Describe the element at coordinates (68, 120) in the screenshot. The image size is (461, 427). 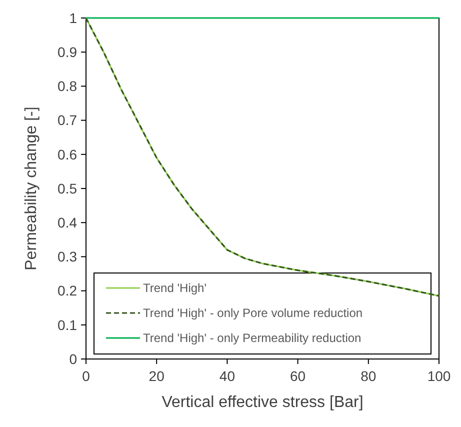
I see `y-tick-label: 0.7` at that location.